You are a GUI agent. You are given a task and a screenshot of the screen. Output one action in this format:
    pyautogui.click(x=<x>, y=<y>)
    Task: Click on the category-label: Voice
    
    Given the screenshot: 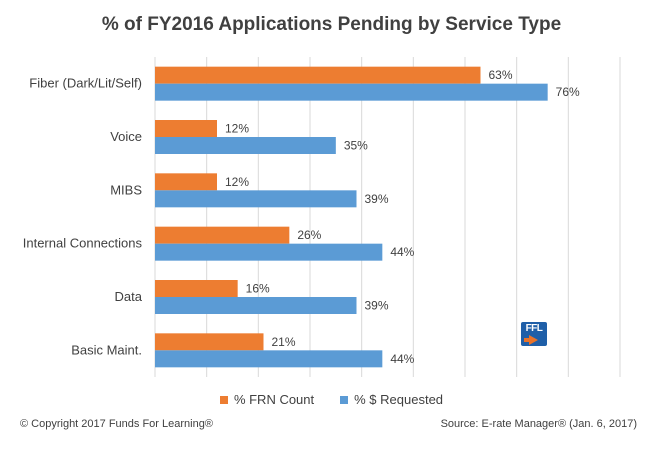 What is the action you would take?
    pyautogui.click(x=126, y=136)
    